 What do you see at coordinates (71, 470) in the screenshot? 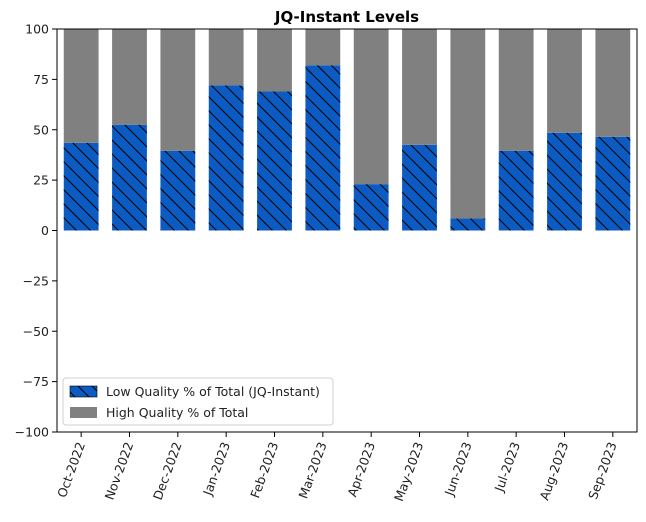
I see `x-tick-label: Oct-2022` at bounding box center [71, 470].